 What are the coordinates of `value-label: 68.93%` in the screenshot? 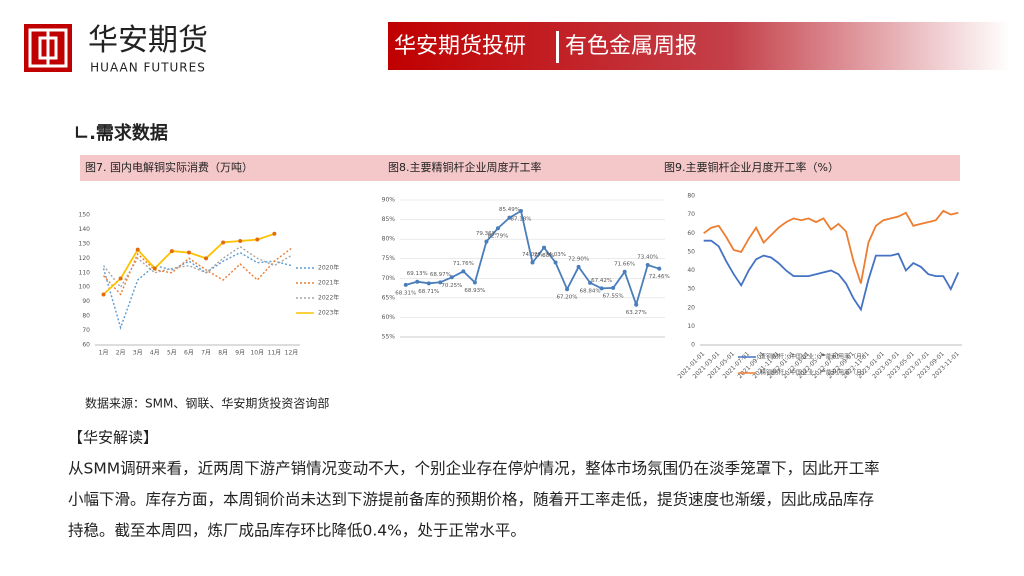 It's located at (474, 291).